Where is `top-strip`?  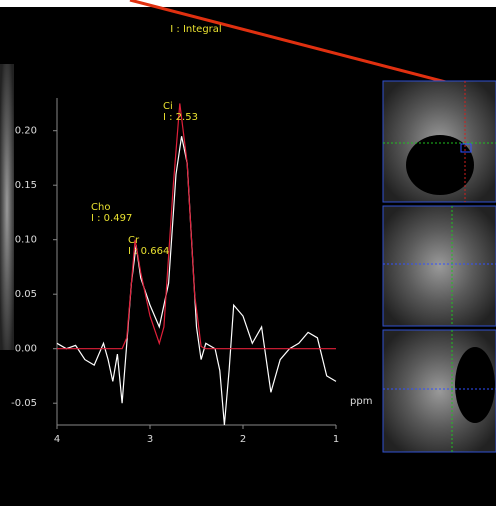 top-strip is located at coordinates (248, 3).